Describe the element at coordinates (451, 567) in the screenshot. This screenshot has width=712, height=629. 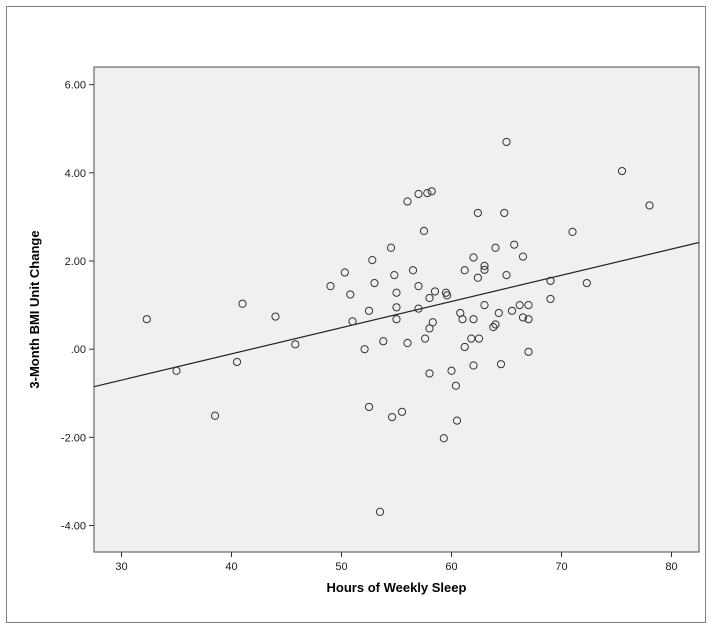
I see `x-tick-label: 60` at that location.